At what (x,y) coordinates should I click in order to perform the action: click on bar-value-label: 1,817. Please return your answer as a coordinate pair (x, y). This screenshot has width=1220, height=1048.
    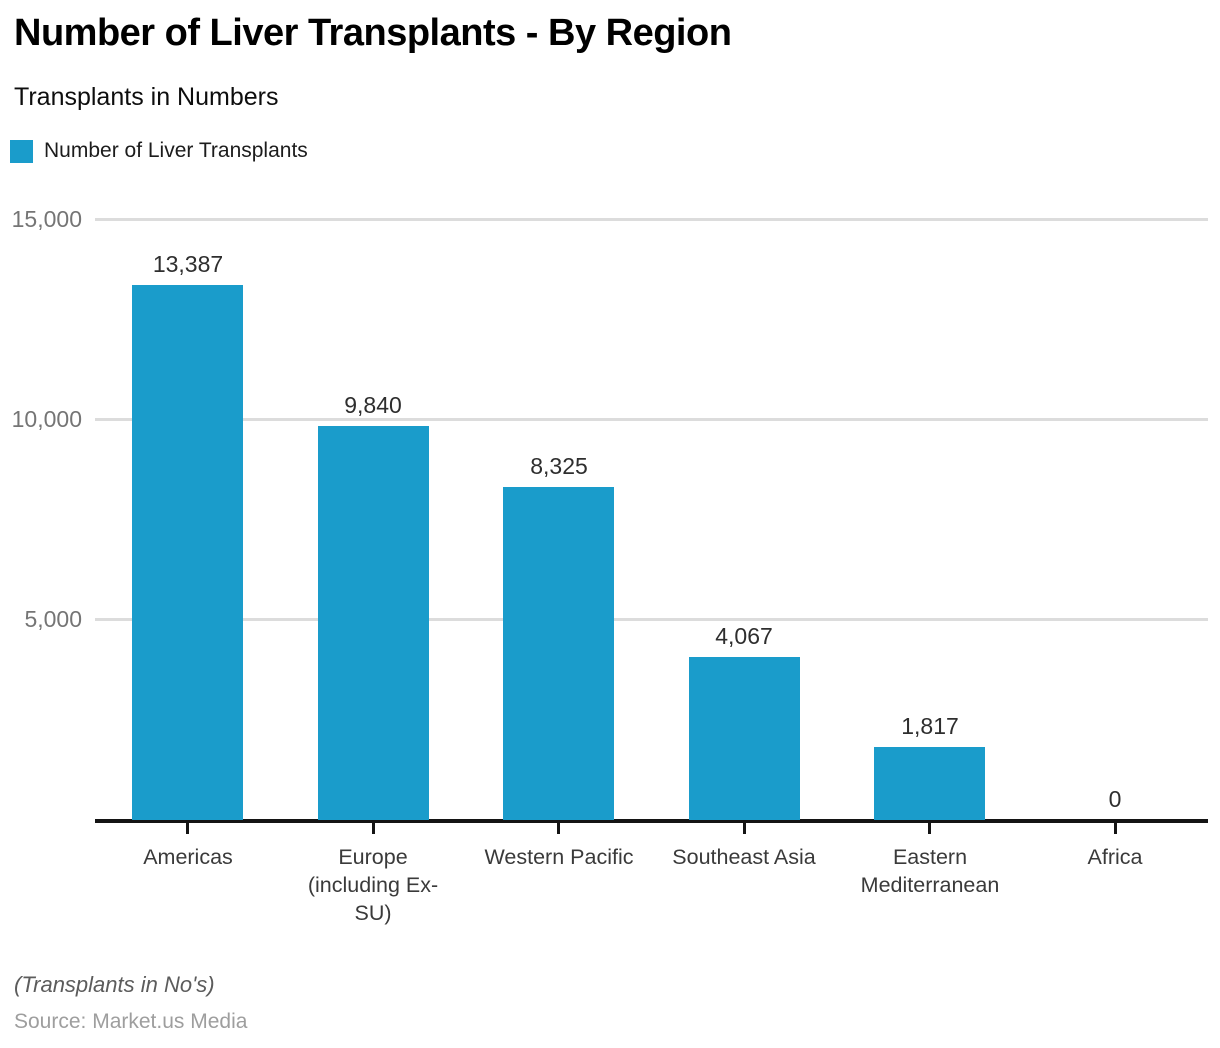
    Looking at the image, I should click on (930, 726).